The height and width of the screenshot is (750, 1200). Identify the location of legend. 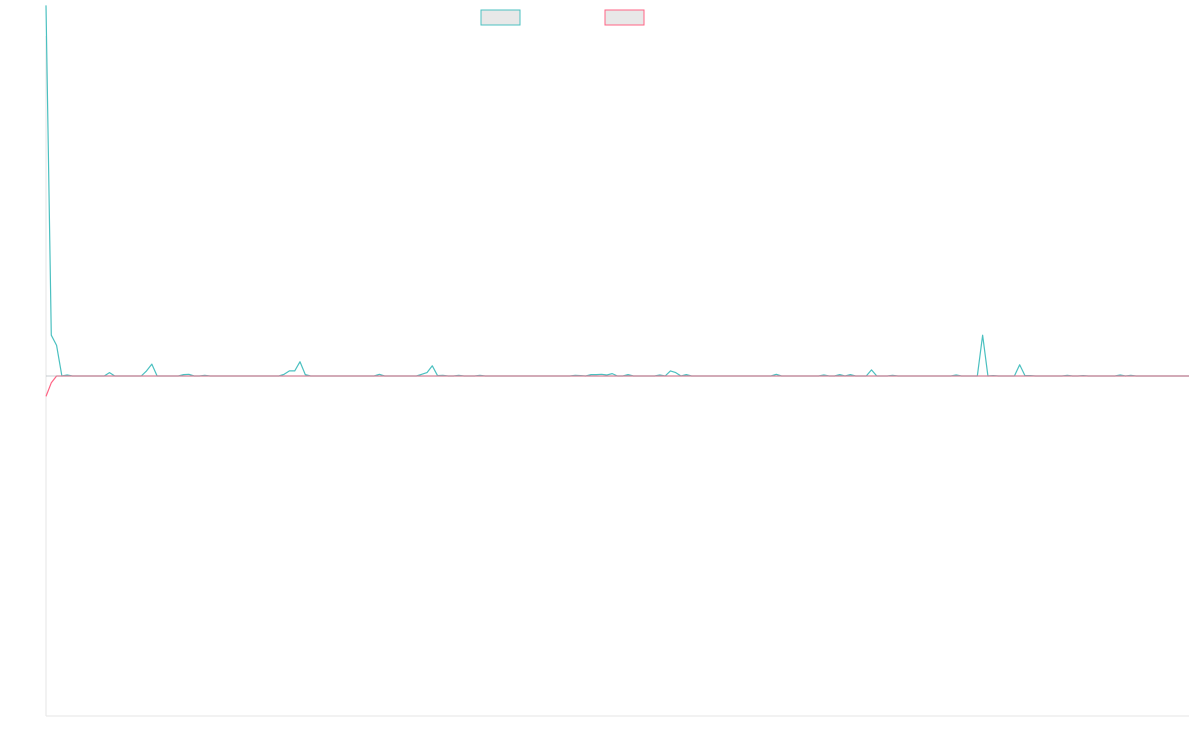
(562, 17).